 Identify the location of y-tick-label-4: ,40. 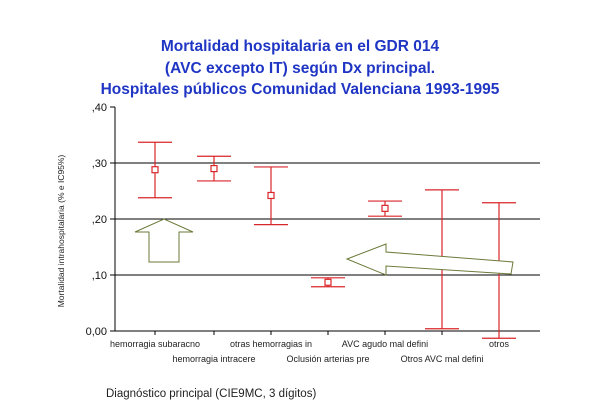
(99, 108).